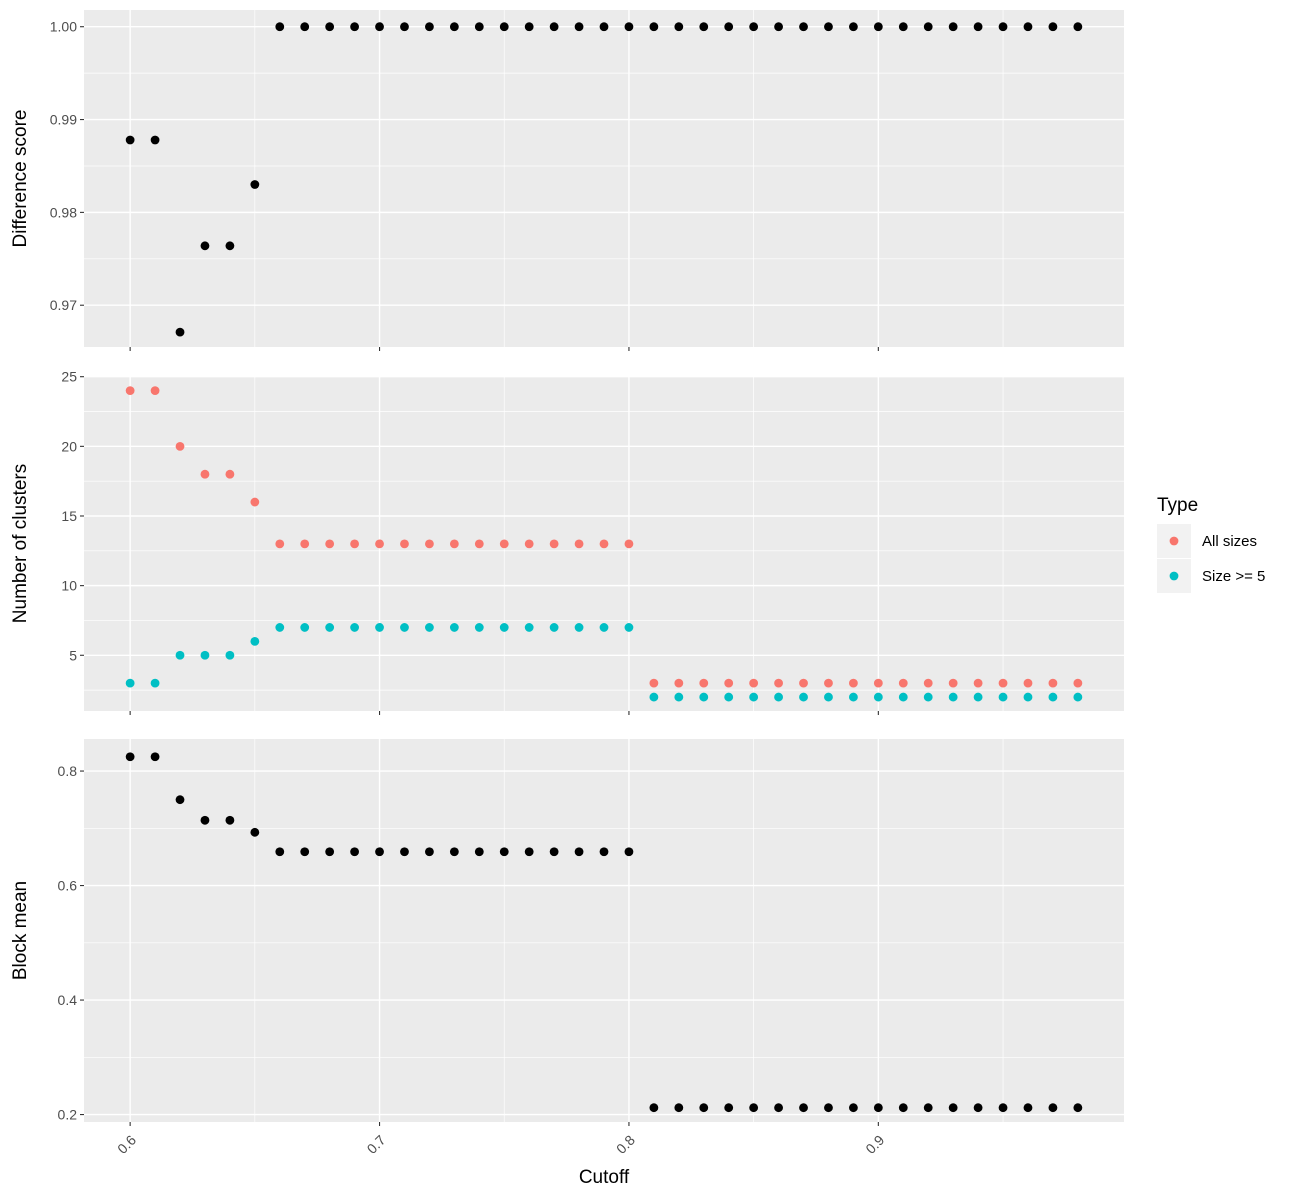 Image resolution: width=1300 pixels, height=1200 pixels. What do you see at coordinates (20, 543) in the screenshot?
I see `y-axis-title: Number of clusters` at bounding box center [20, 543].